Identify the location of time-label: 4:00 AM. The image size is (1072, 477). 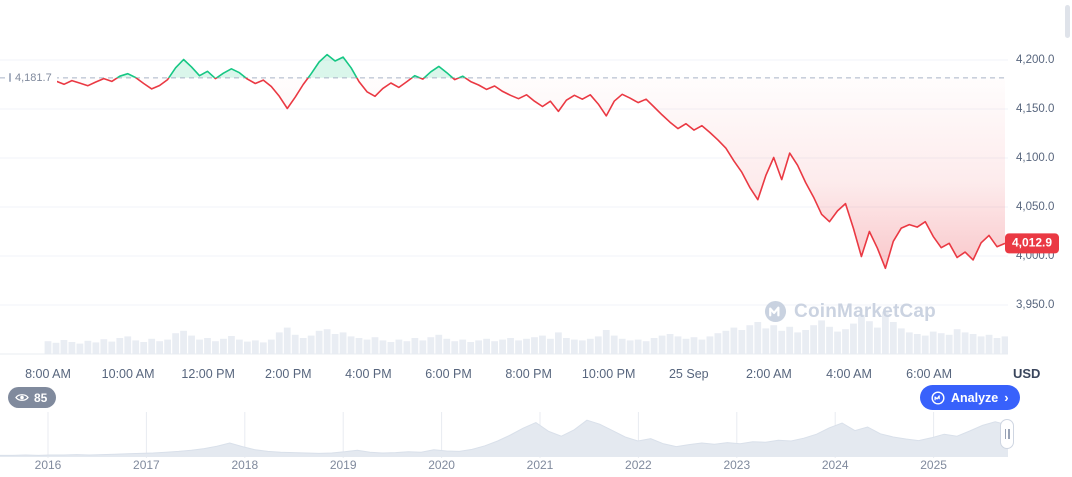
(849, 374).